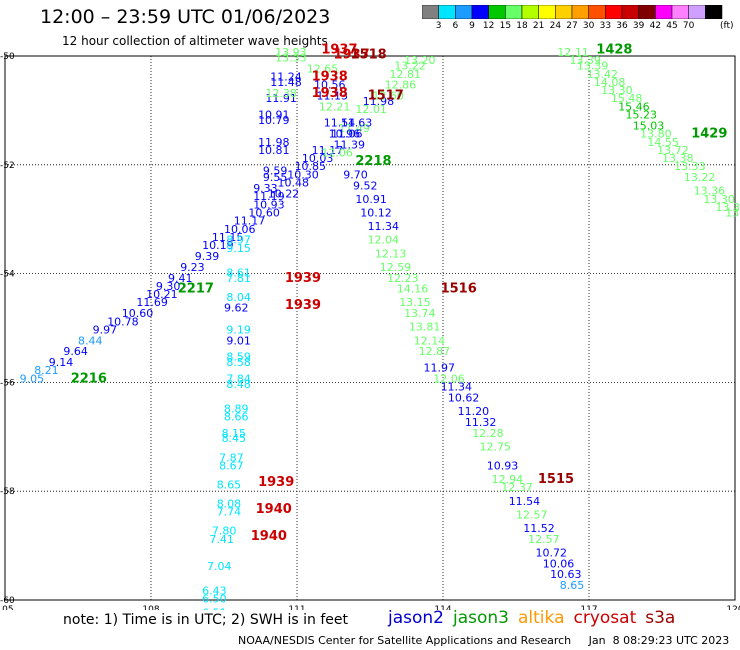  What do you see at coordinates (371, 109) in the screenshot?
I see `wave-height-label: 12.01` at bounding box center [371, 109].